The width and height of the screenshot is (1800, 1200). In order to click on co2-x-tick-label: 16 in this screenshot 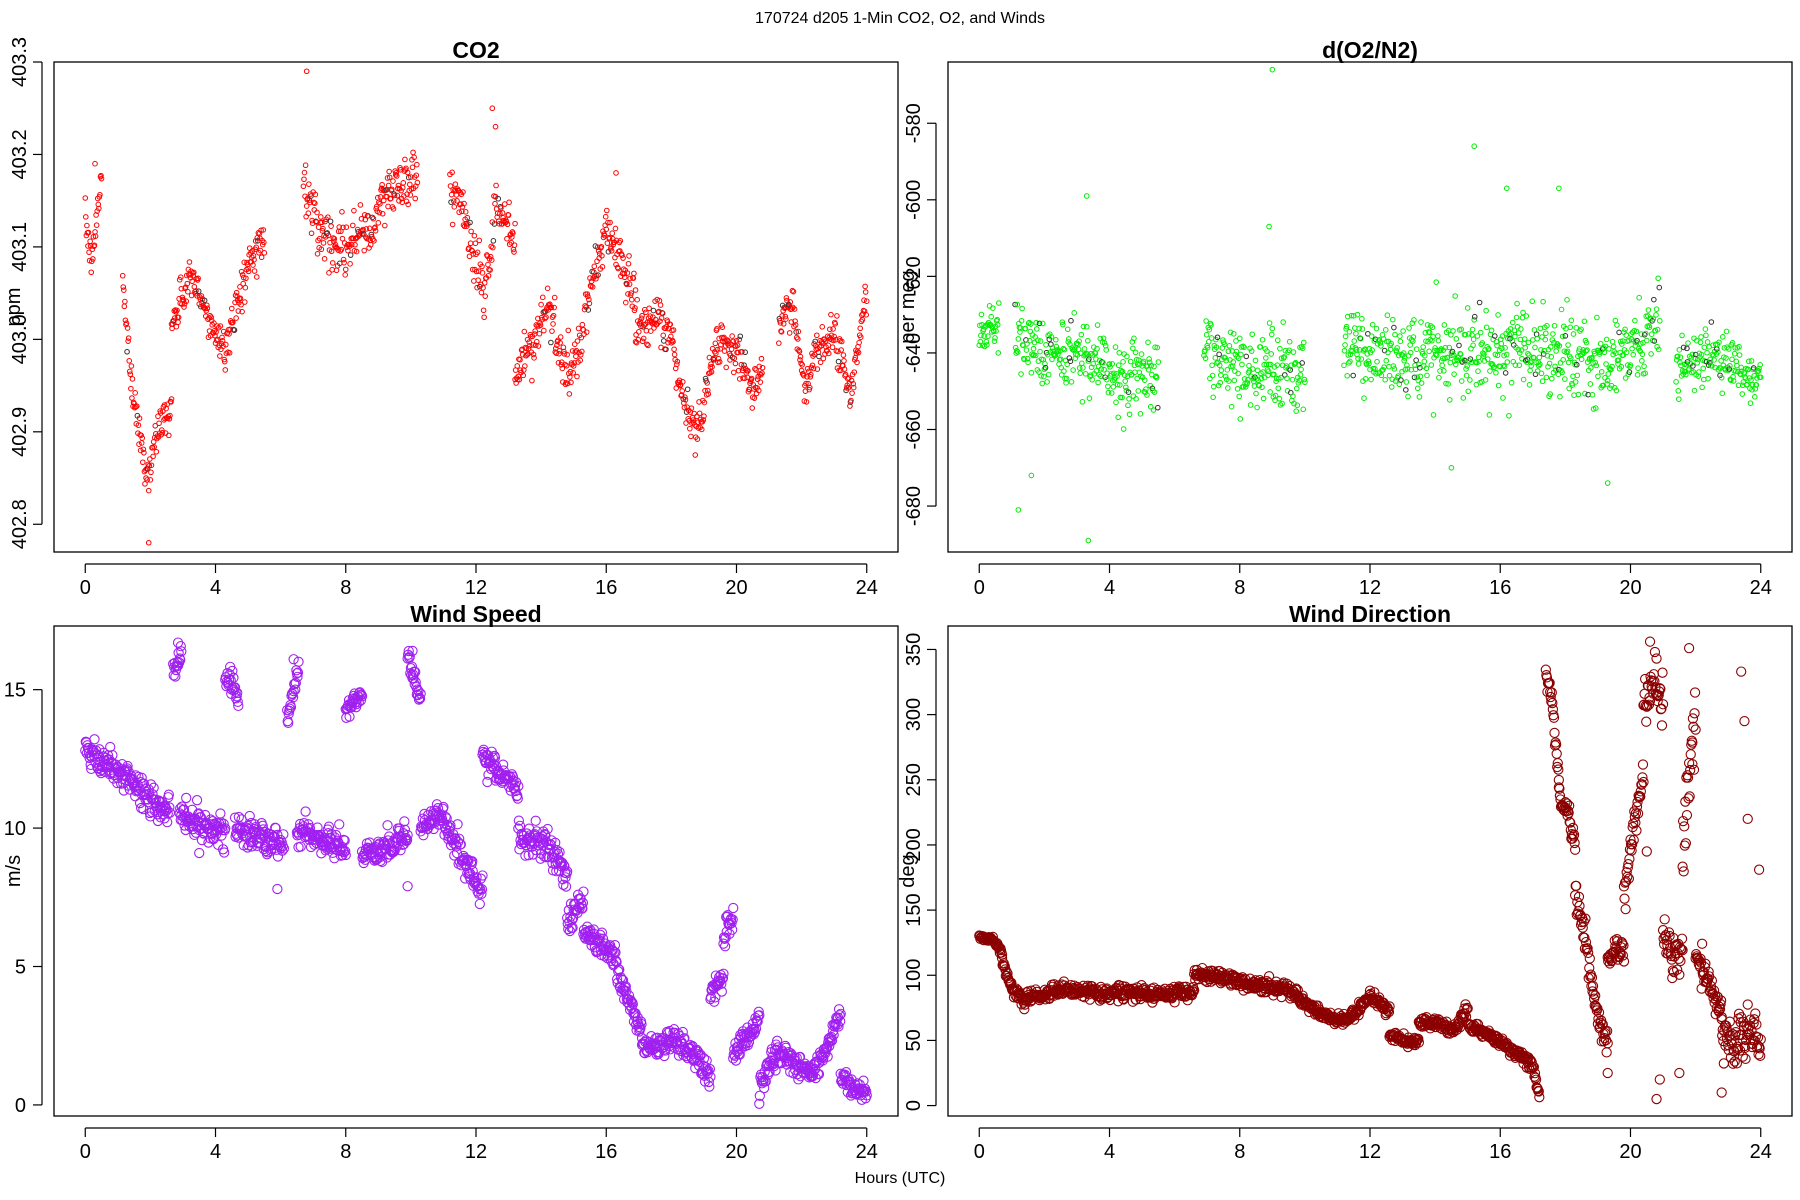, I will do `click(606, 588)`.